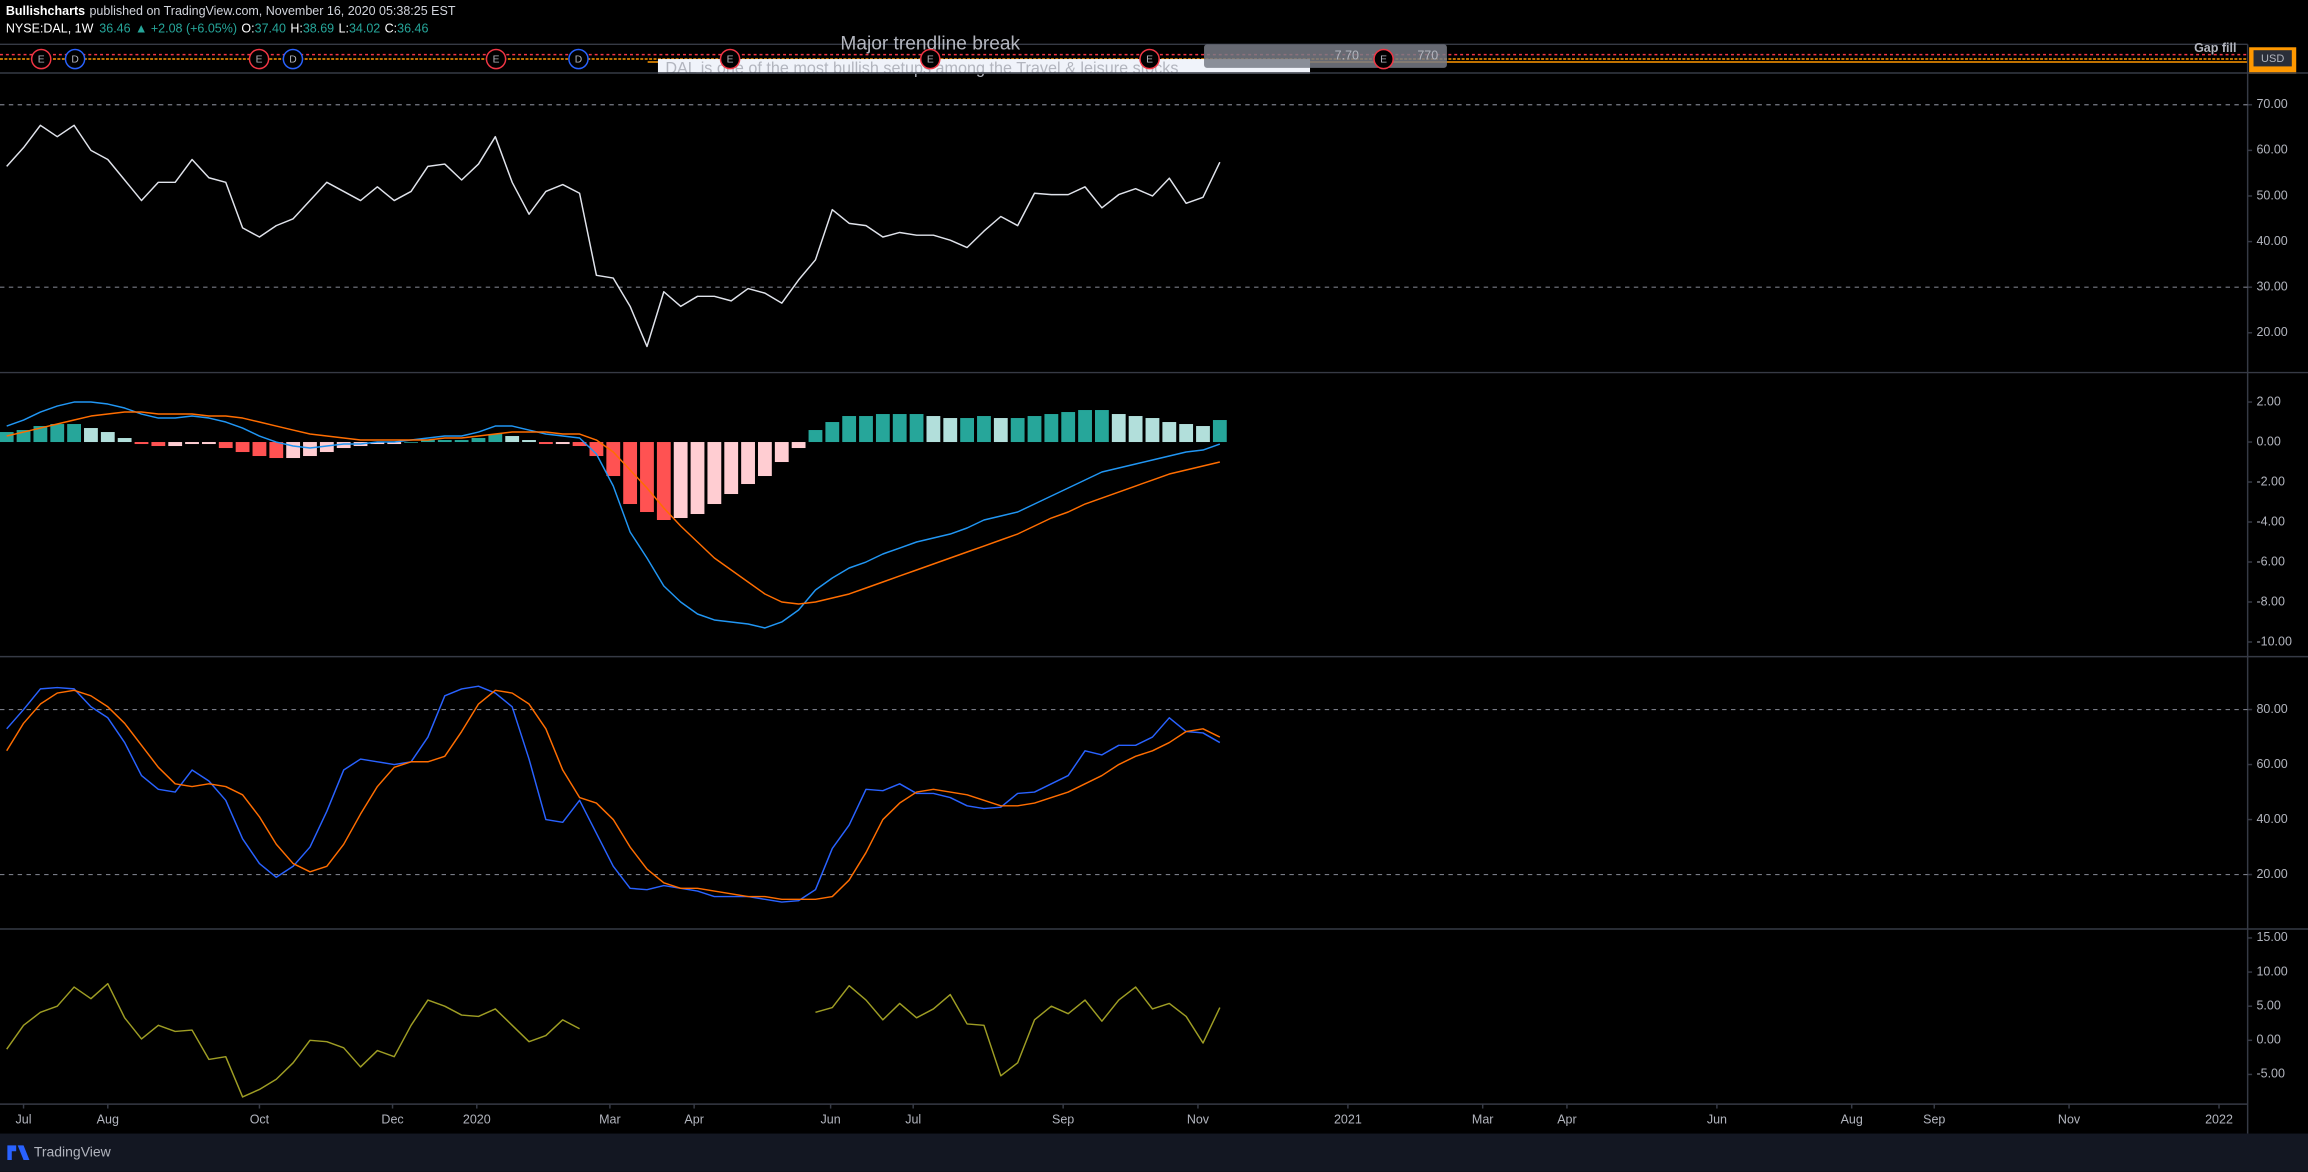 This screenshot has height=1172, width=2308. I want to click on y-tick-label: 15.00, so click(2271, 937).